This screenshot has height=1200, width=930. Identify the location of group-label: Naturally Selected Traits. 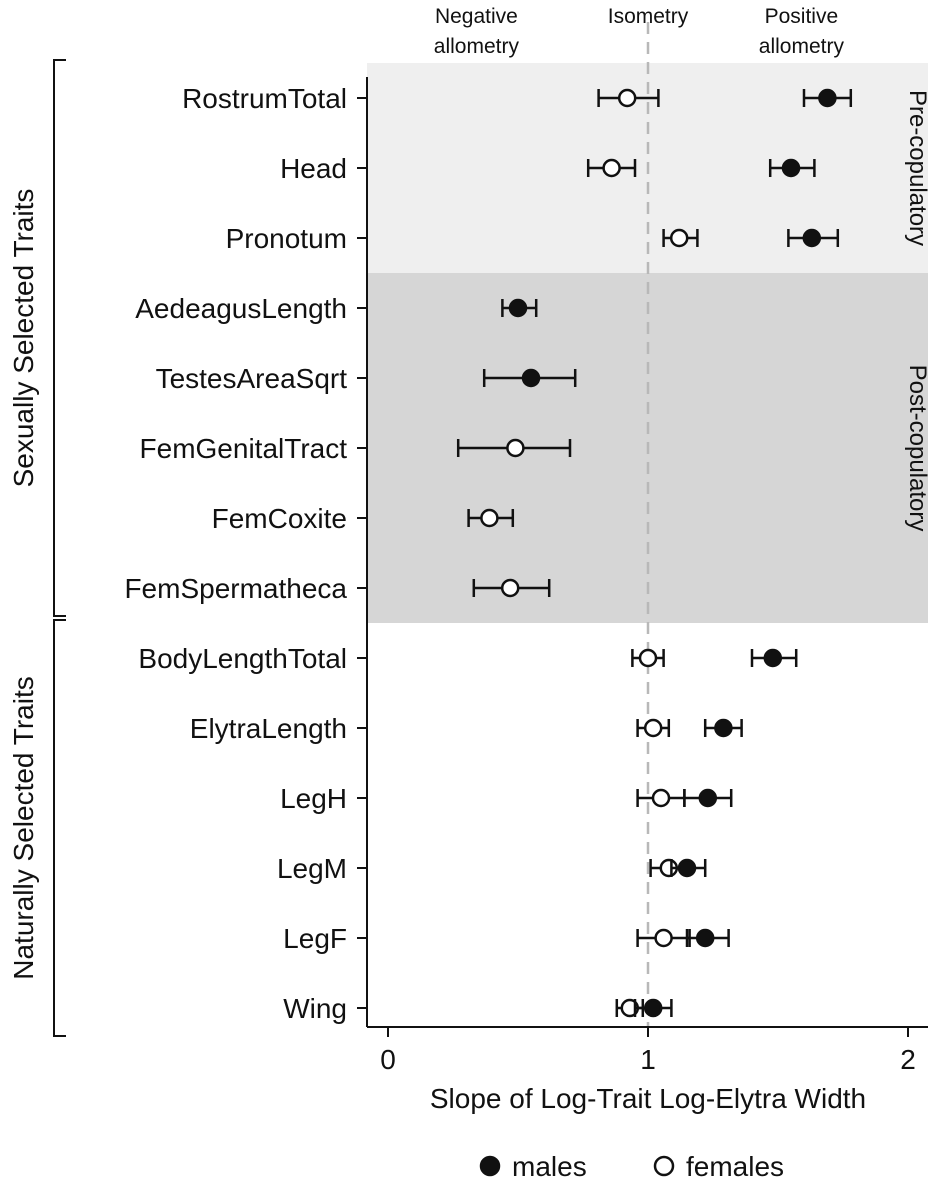
(23, 827).